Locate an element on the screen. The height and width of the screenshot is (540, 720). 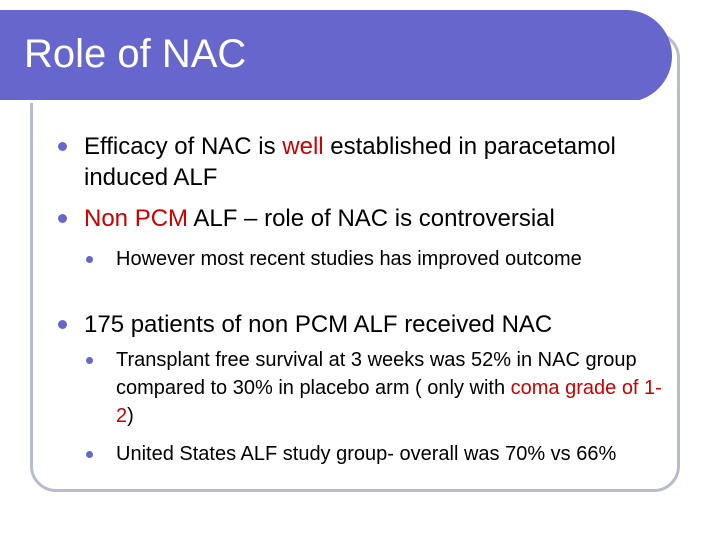
bullet-text: 175 patients of non PCM ALF received NAC is located at coordinates (318, 324).